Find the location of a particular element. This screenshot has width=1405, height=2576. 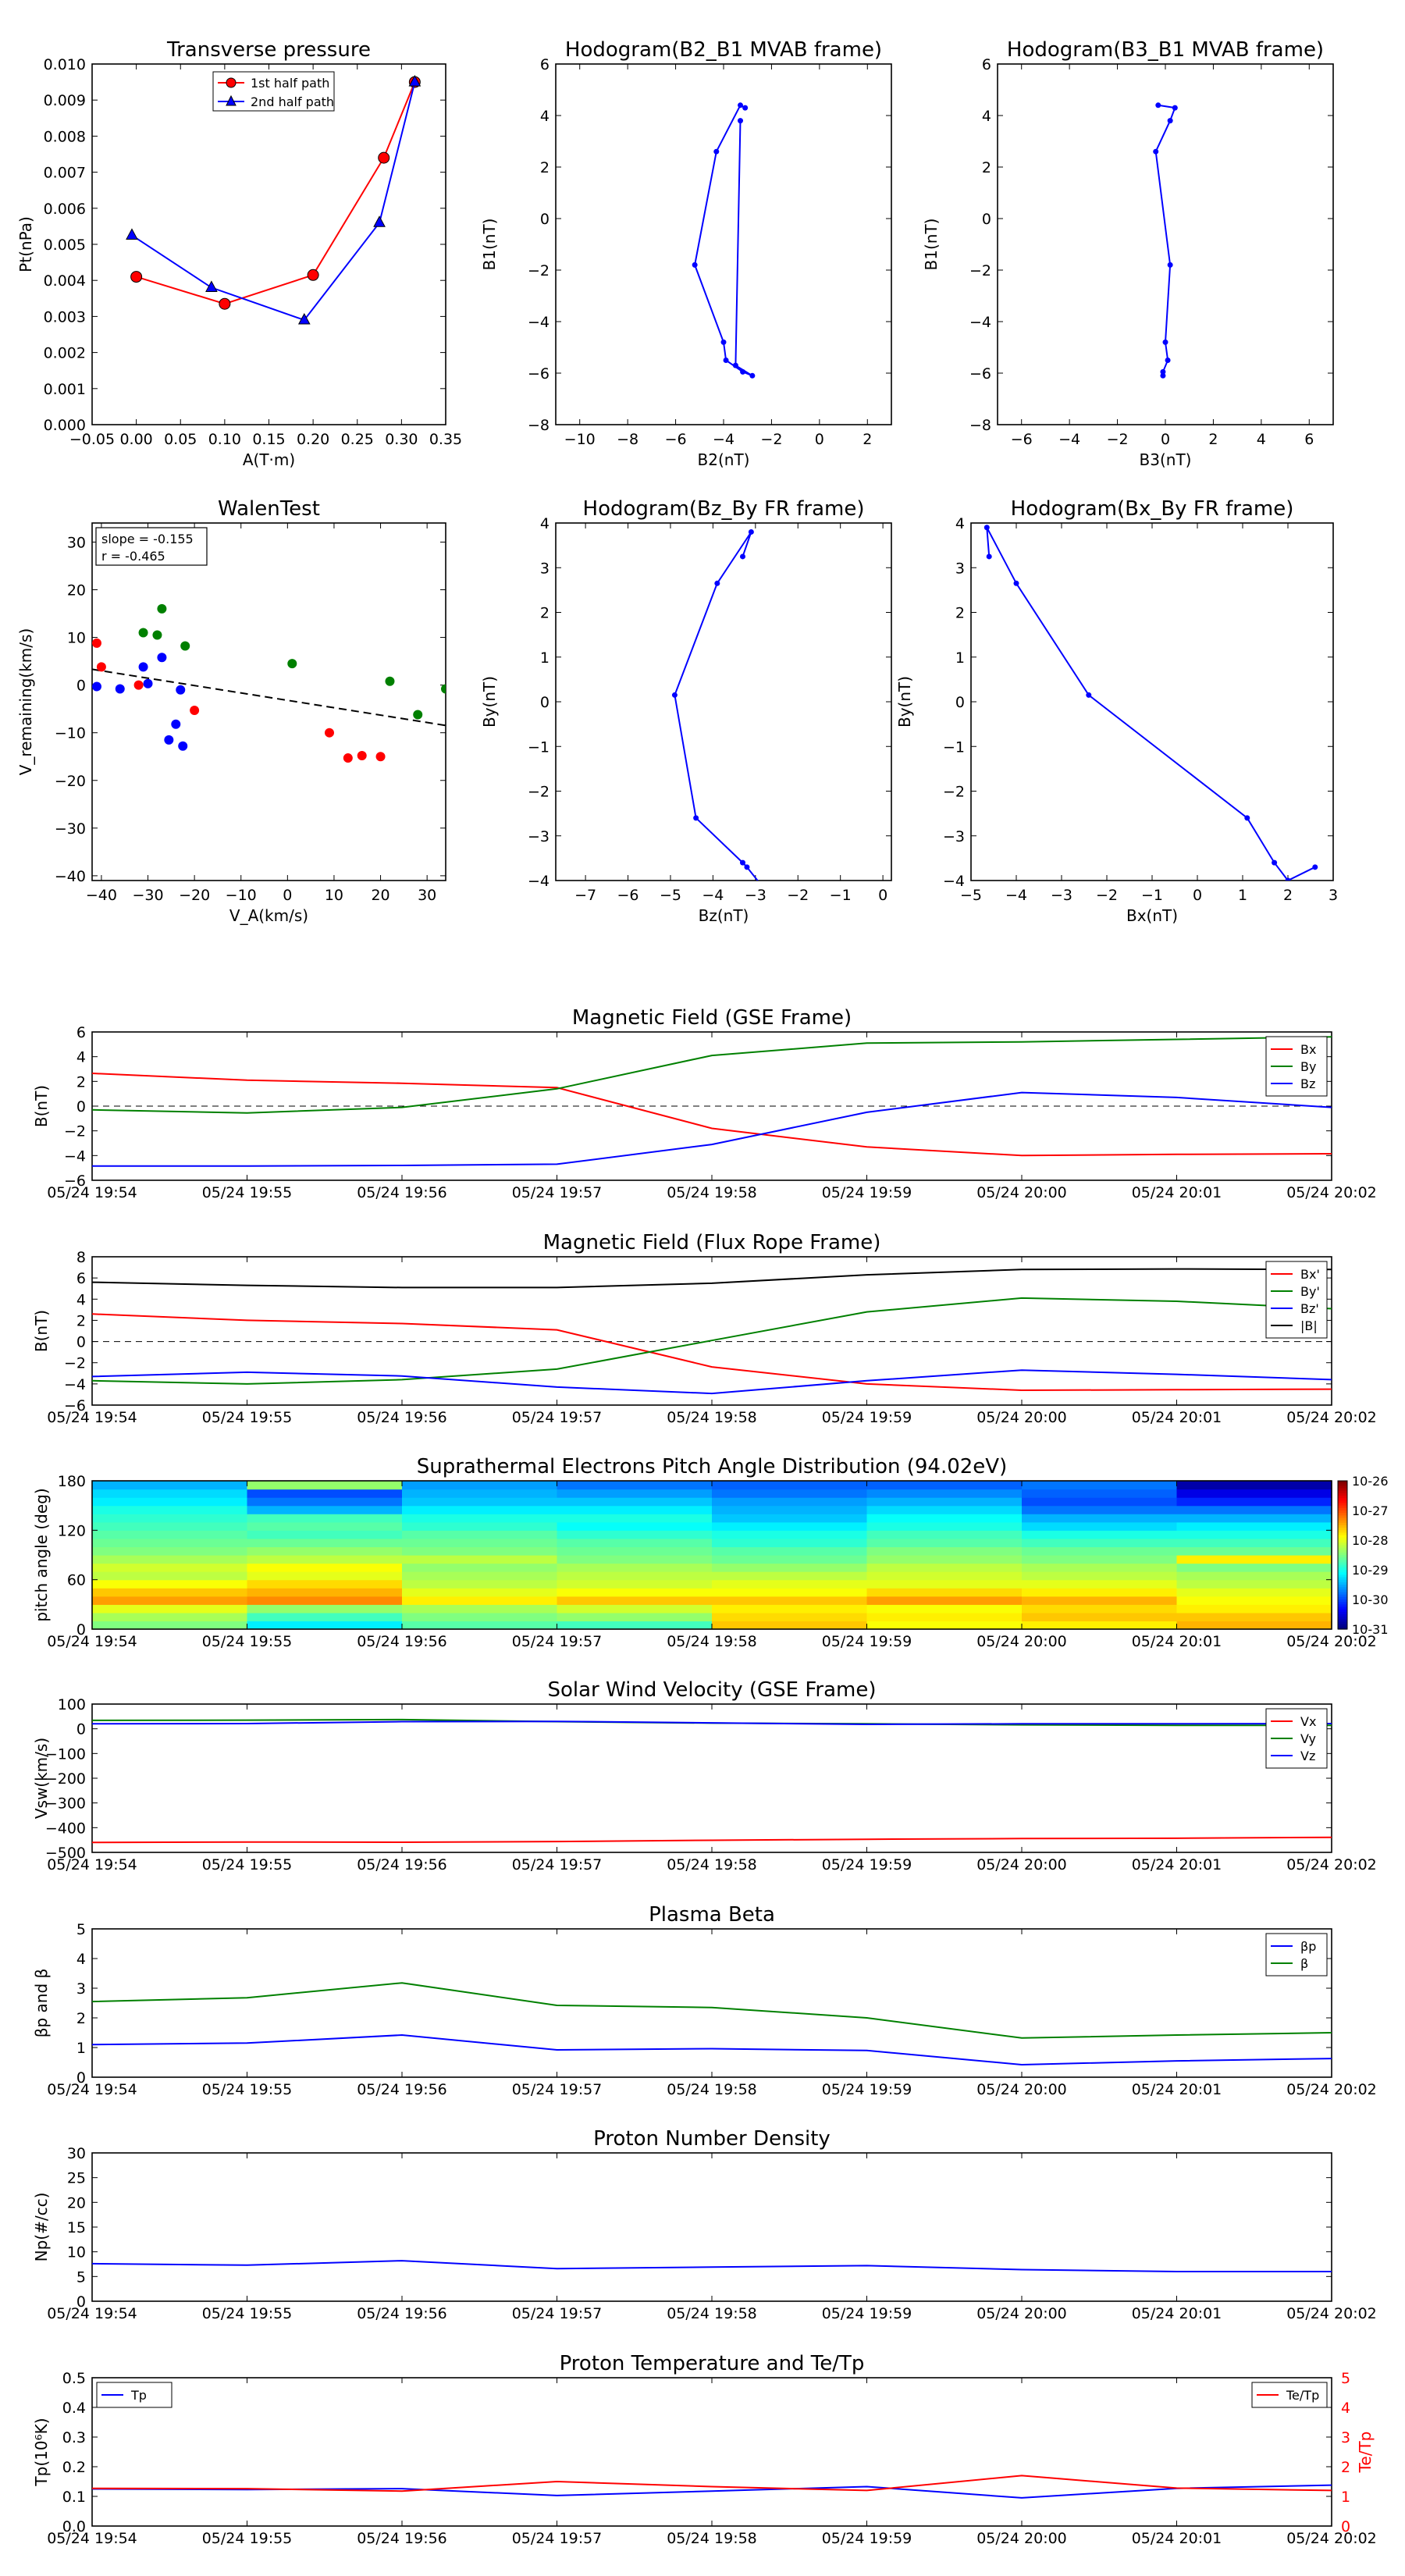

x-tick-label: −7 is located at coordinates (585, 895).